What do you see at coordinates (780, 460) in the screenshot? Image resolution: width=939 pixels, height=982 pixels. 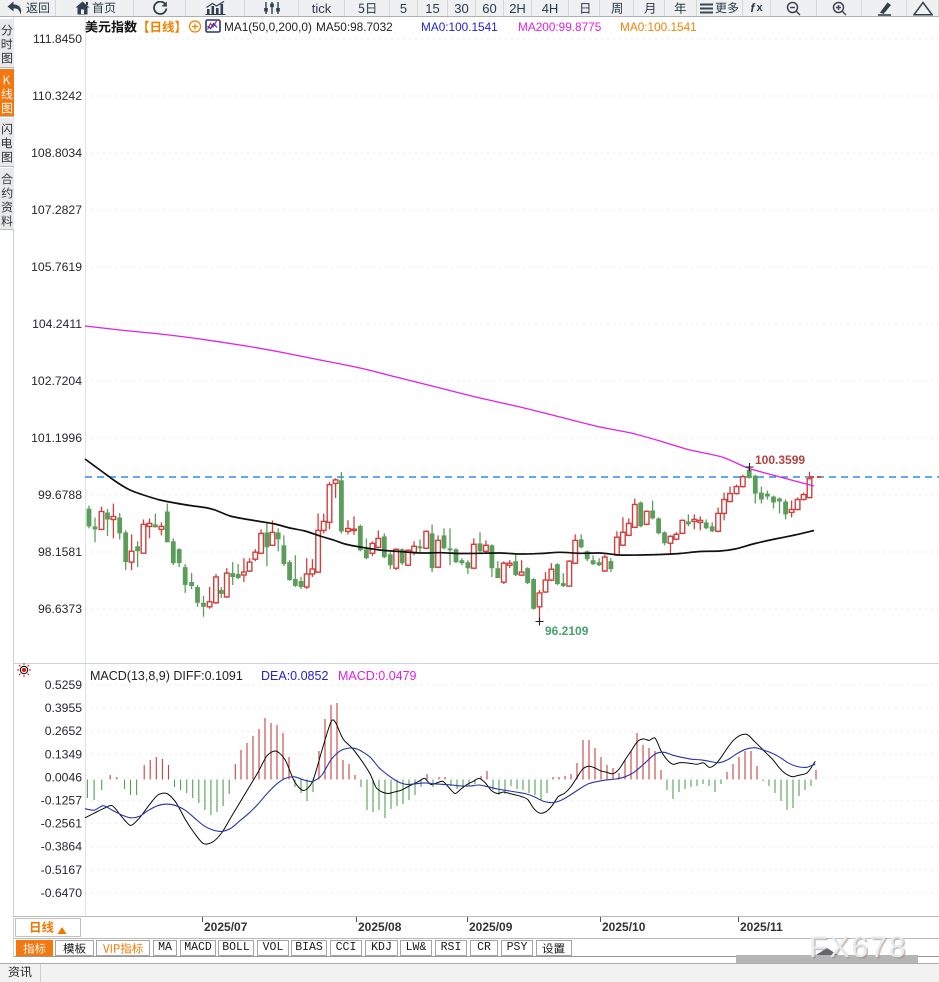 I see `svg-text: 100.3599` at bounding box center [780, 460].